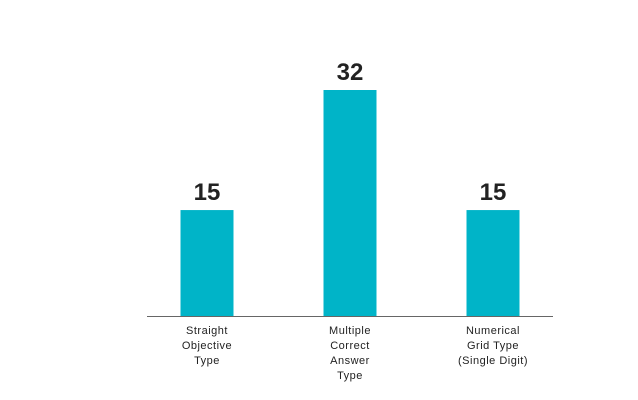  What do you see at coordinates (207, 346) in the screenshot?
I see `x-tick-label: Straight Objective Type` at bounding box center [207, 346].